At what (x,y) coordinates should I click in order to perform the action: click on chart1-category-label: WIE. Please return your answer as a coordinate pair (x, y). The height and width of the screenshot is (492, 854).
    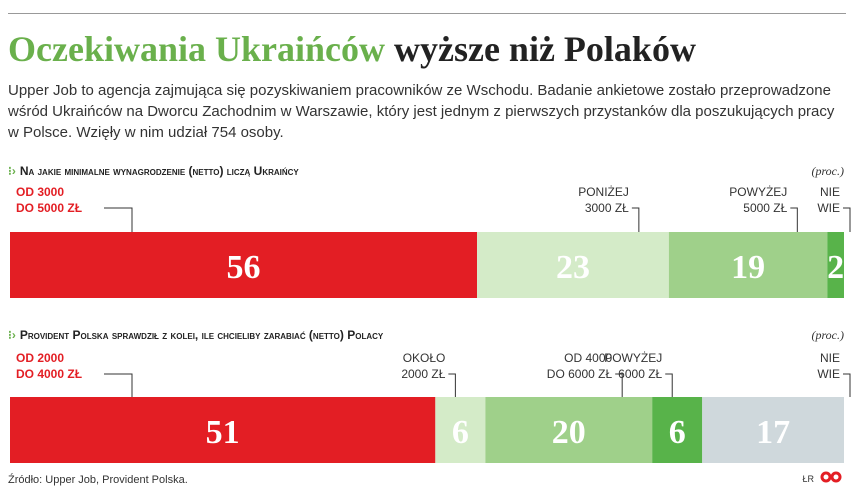
    Looking at the image, I should click on (828, 208).